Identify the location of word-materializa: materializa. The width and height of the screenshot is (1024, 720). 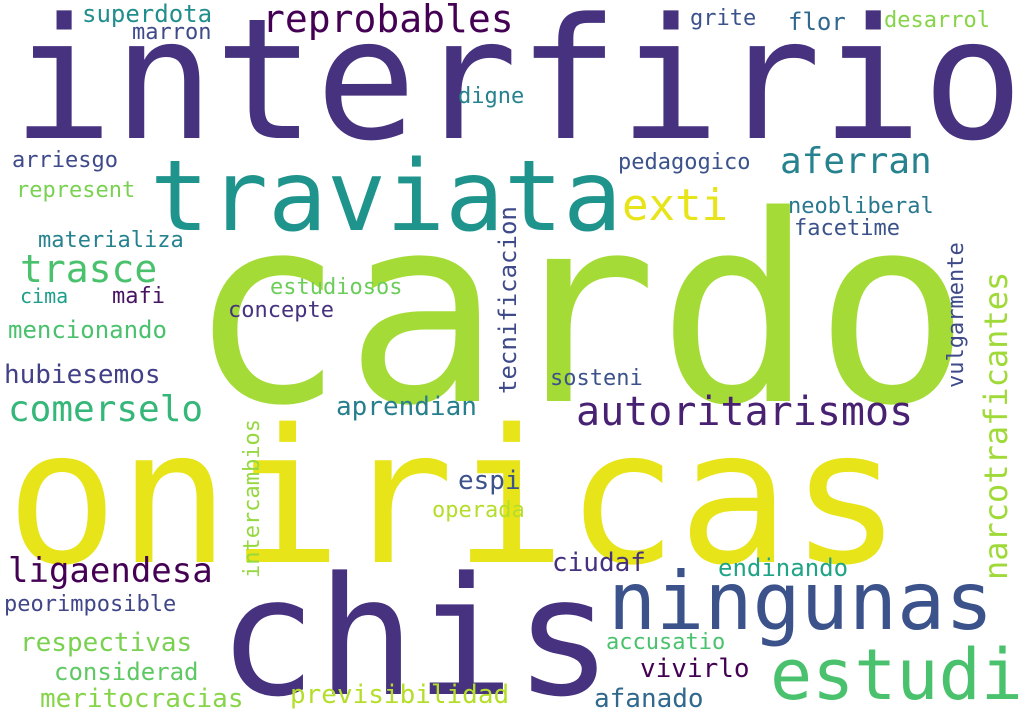
(111, 240).